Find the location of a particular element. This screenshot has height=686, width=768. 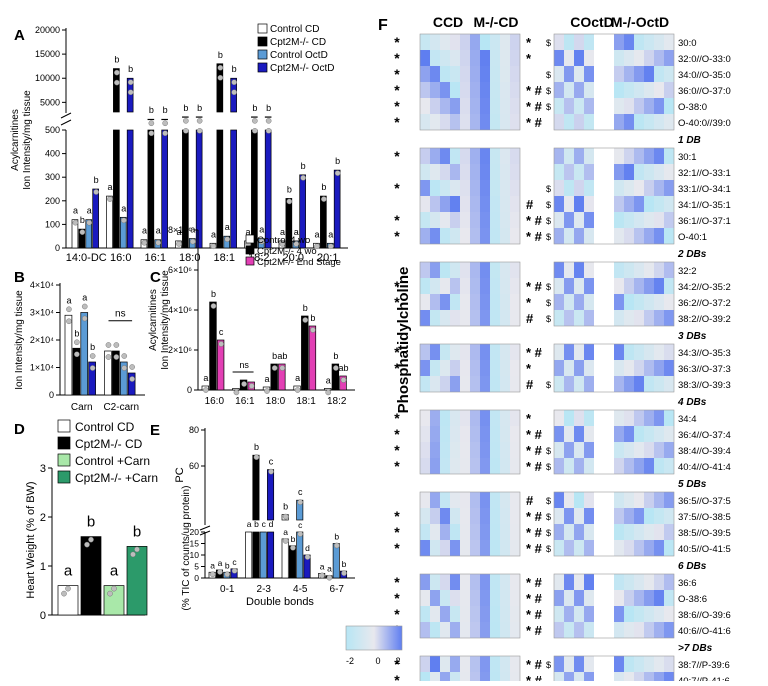

panel-e-ylabel-lower: (% TIC of counts/ug protein) is located at coordinates (186, 548).